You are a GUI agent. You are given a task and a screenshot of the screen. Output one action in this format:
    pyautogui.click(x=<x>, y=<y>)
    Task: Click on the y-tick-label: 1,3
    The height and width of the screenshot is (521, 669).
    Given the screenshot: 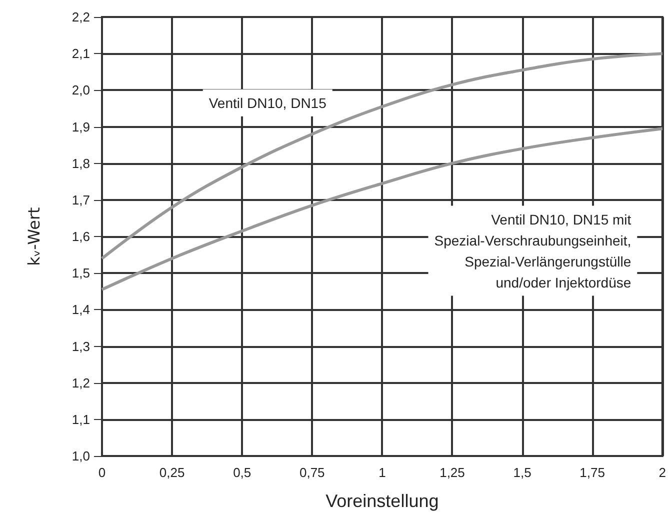 What is the action you would take?
    pyautogui.click(x=81, y=346)
    